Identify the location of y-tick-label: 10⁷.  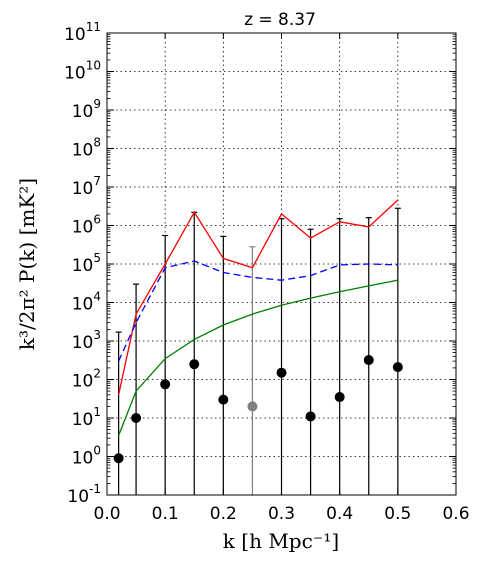
(86, 186).